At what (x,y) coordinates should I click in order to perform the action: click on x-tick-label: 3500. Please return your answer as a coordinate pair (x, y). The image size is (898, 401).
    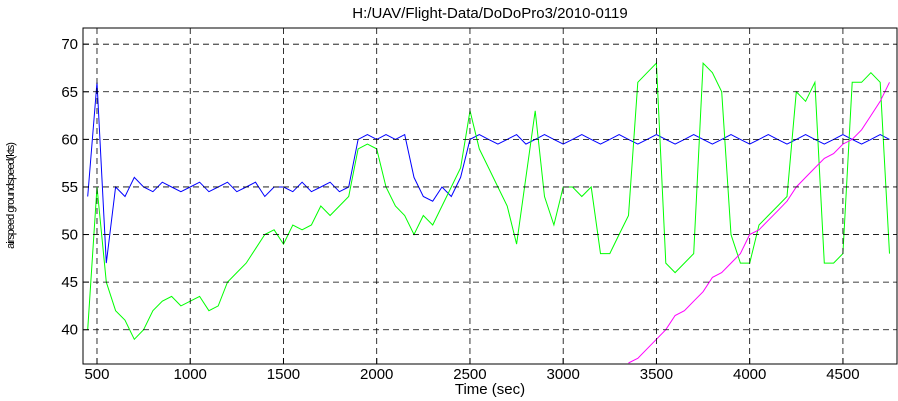
    Looking at the image, I should click on (656, 374).